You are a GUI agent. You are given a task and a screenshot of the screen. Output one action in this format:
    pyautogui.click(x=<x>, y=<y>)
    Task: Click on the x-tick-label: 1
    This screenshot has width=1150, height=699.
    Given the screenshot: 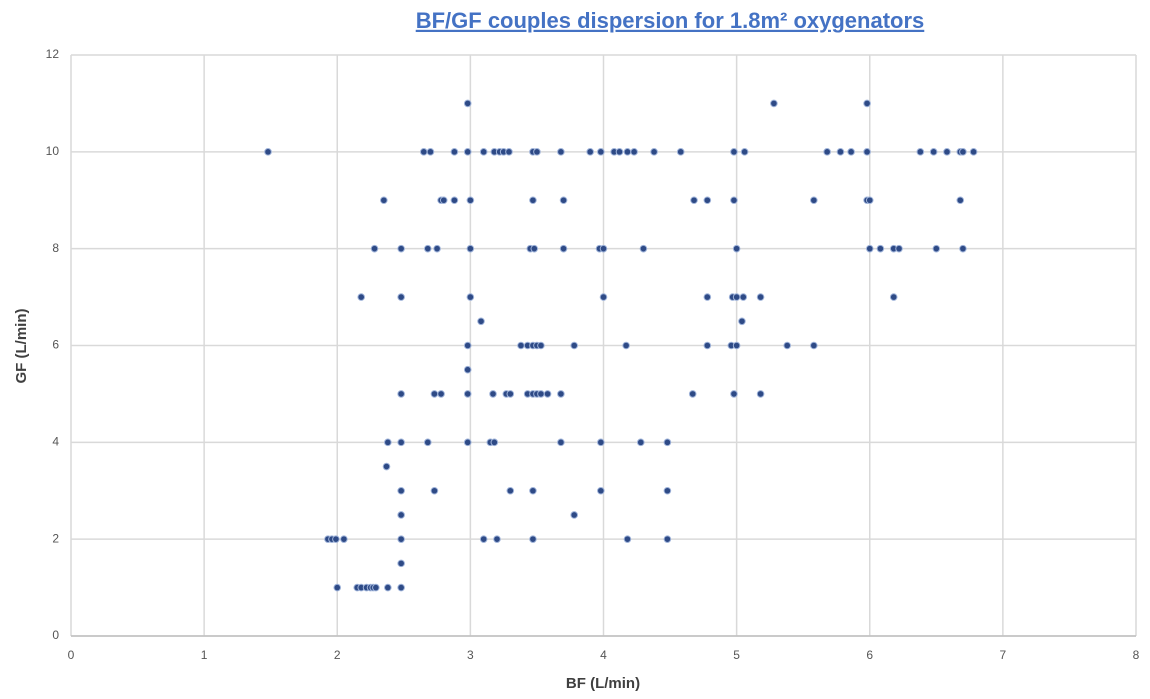 What is the action you would take?
    pyautogui.click(x=204, y=655)
    